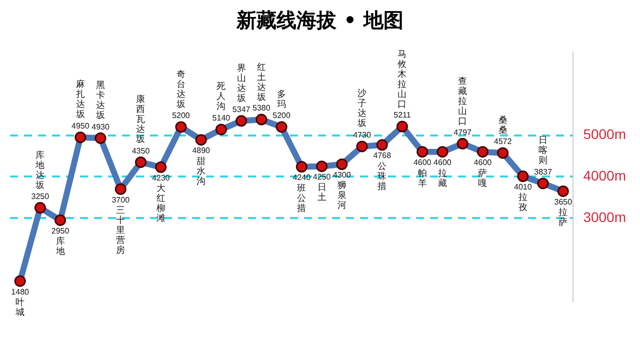 The height and width of the screenshot is (339, 640). What do you see at coordinates (604, 216) in the screenshot?
I see `y-tick-label: 3000m` at bounding box center [604, 216].